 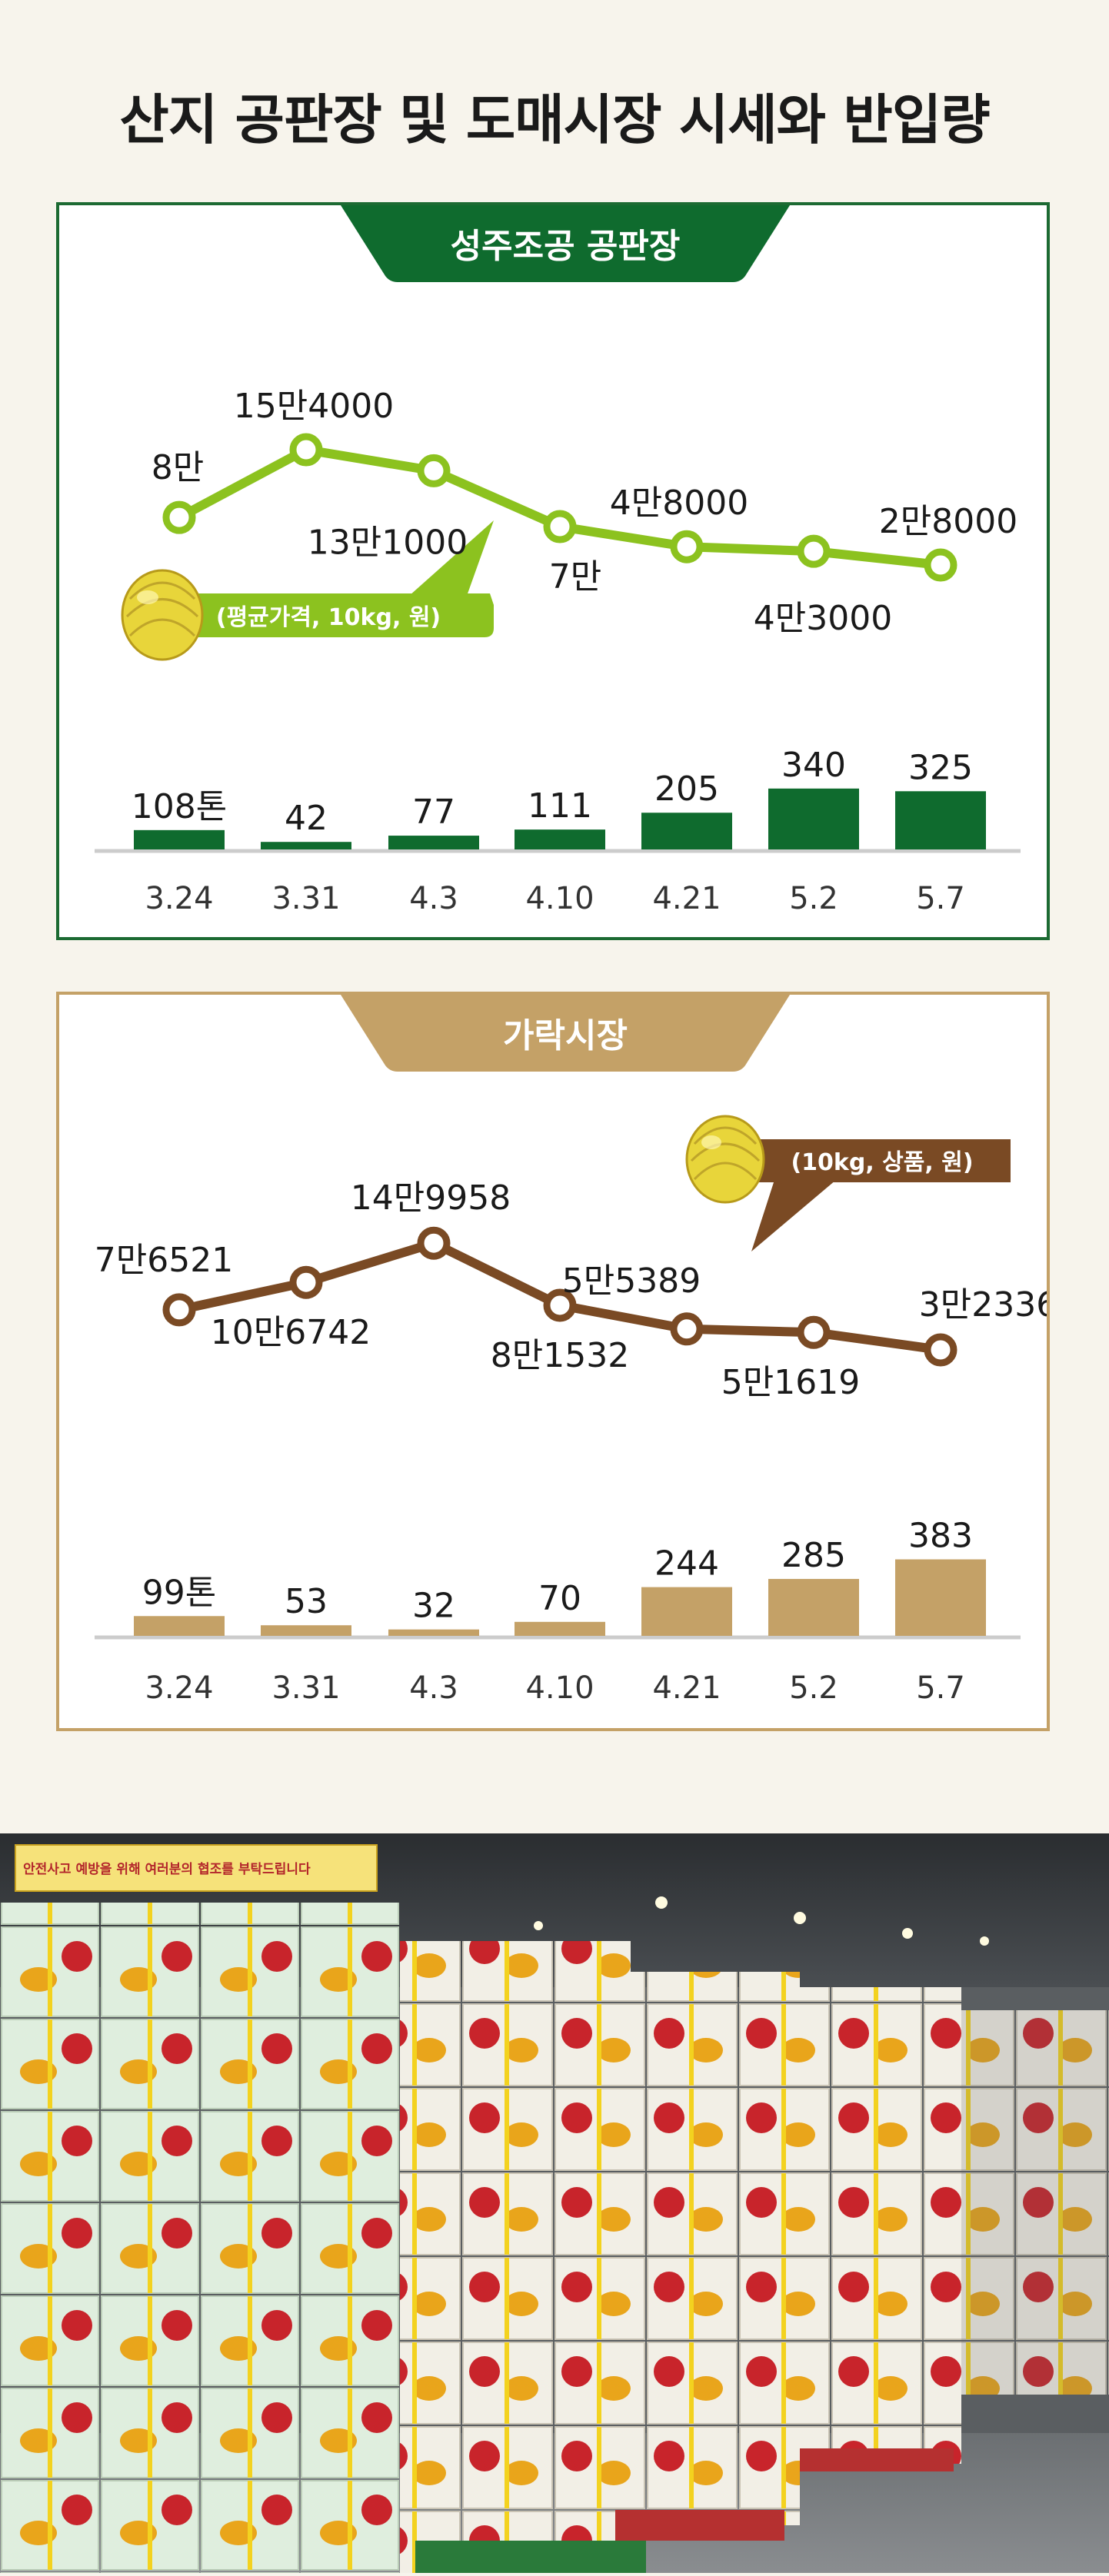 What do you see at coordinates (940, 1535) in the screenshot?
I see `volume-label: 383` at bounding box center [940, 1535].